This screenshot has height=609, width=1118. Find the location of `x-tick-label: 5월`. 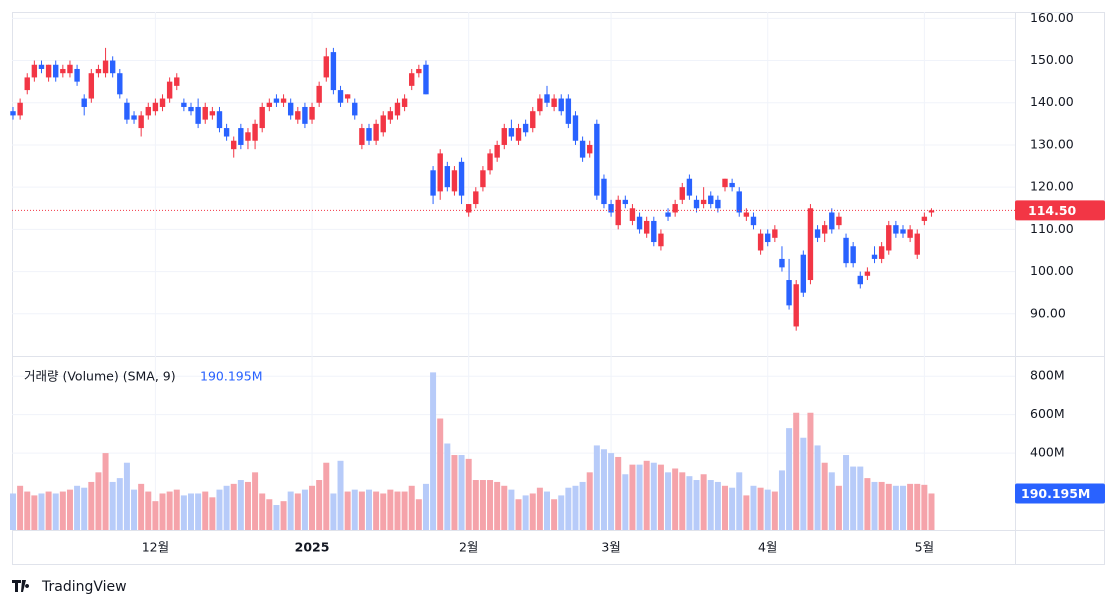

x-tick-label: 5월 is located at coordinates (924, 547).